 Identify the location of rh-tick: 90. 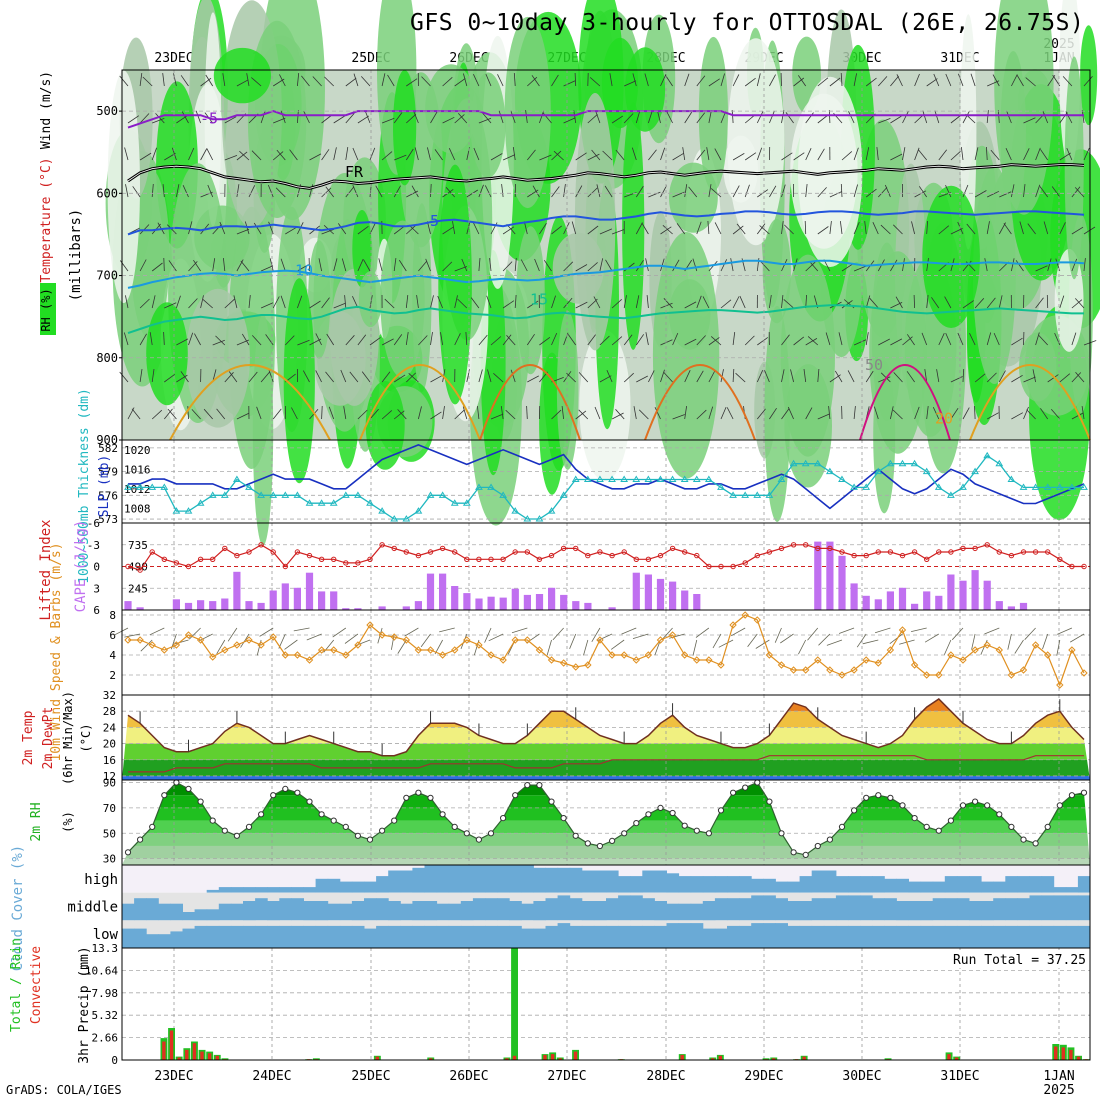
(109, 783).